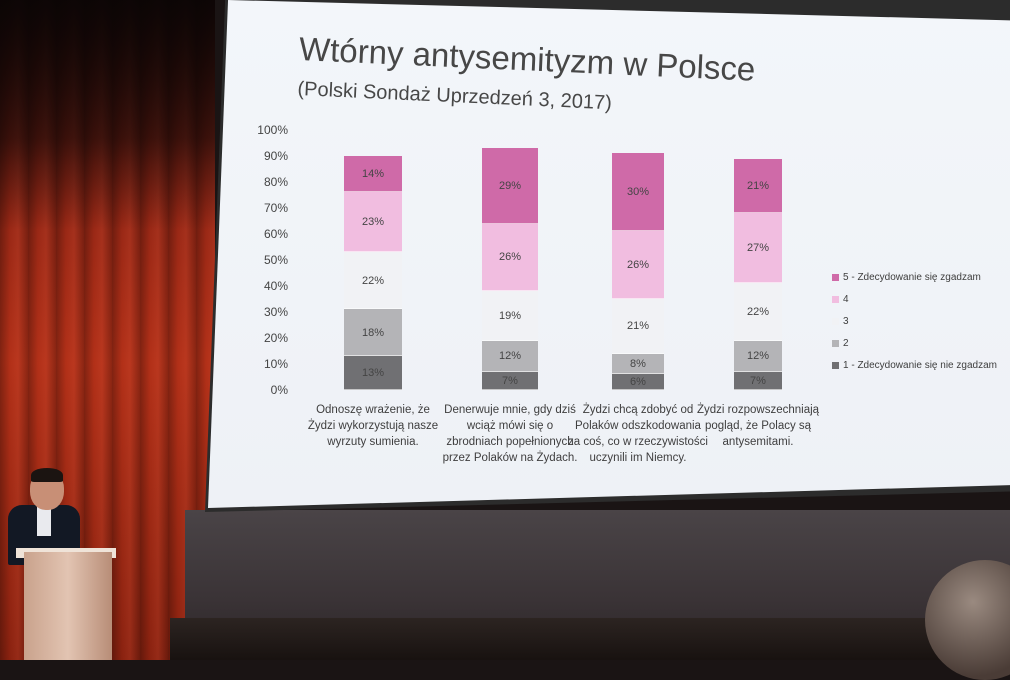 The height and width of the screenshot is (680, 1010). Describe the element at coordinates (275, 312) in the screenshot. I see `y-tick-label: 30%` at that location.